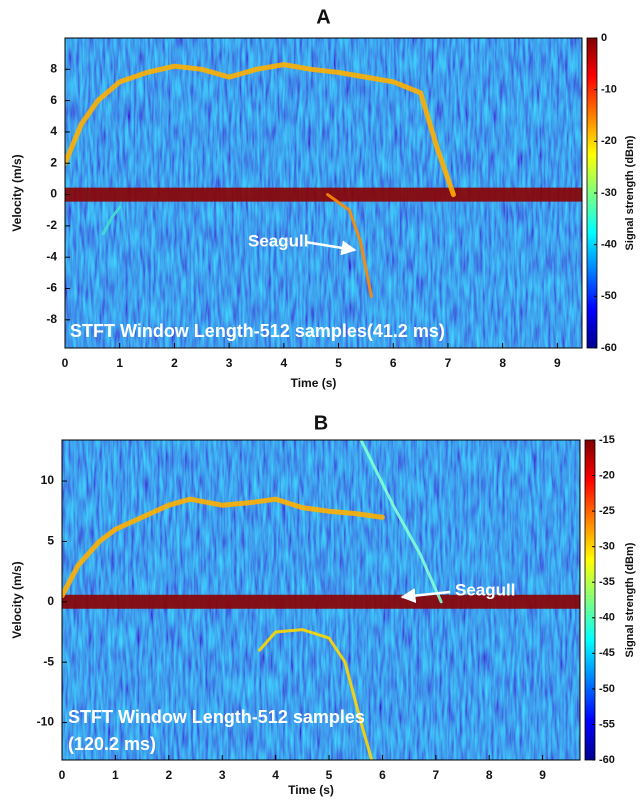 The height and width of the screenshot is (803, 641). What do you see at coordinates (46, 722) in the screenshot?
I see `y-tick-label: -10` at bounding box center [46, 722].